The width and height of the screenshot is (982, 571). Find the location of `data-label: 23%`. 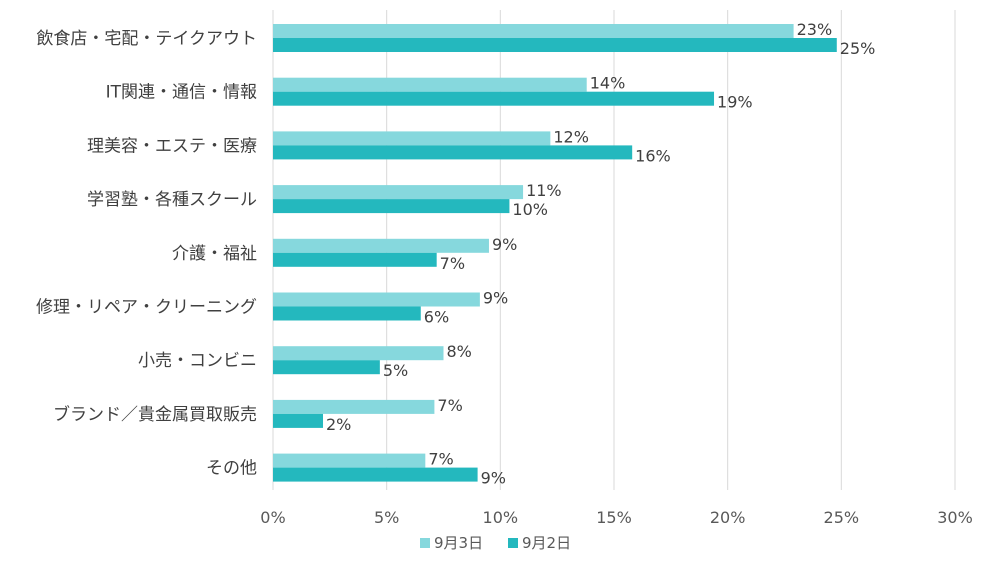

data-label: 23% is located at coordinates (815, 29).